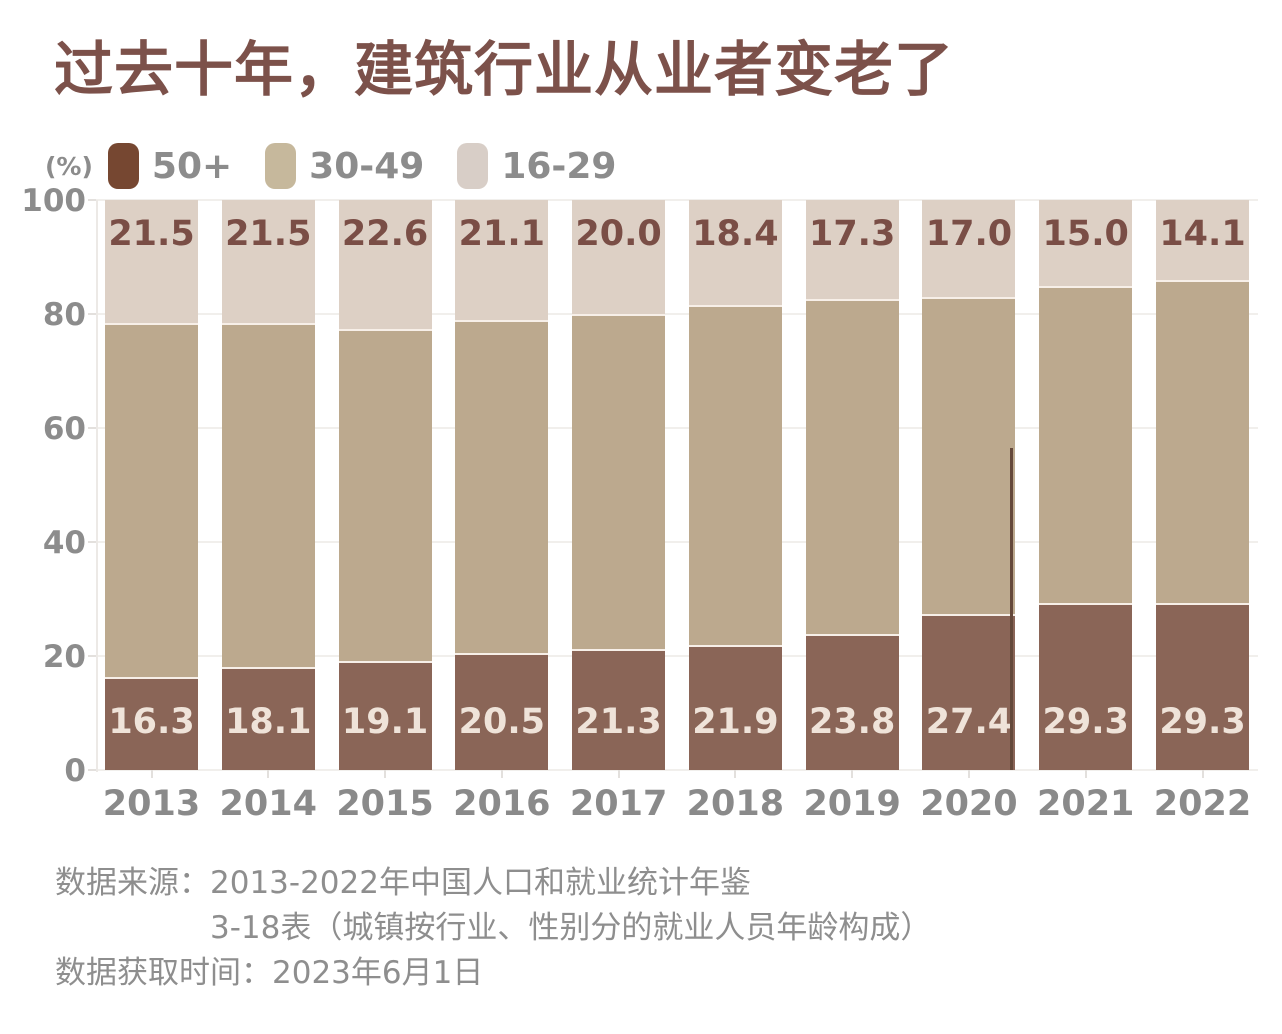 This screenshot has width=1282, height=1034. Describe the element at coordinates (852, 804) in the screenshot. I see `x-axis-label-2019: 2019` at that location.